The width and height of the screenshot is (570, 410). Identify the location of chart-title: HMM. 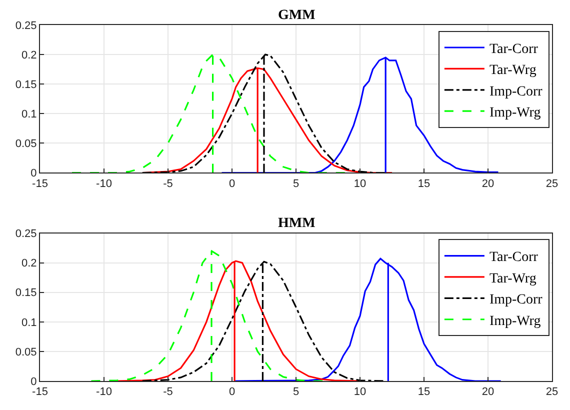
(297, 223).